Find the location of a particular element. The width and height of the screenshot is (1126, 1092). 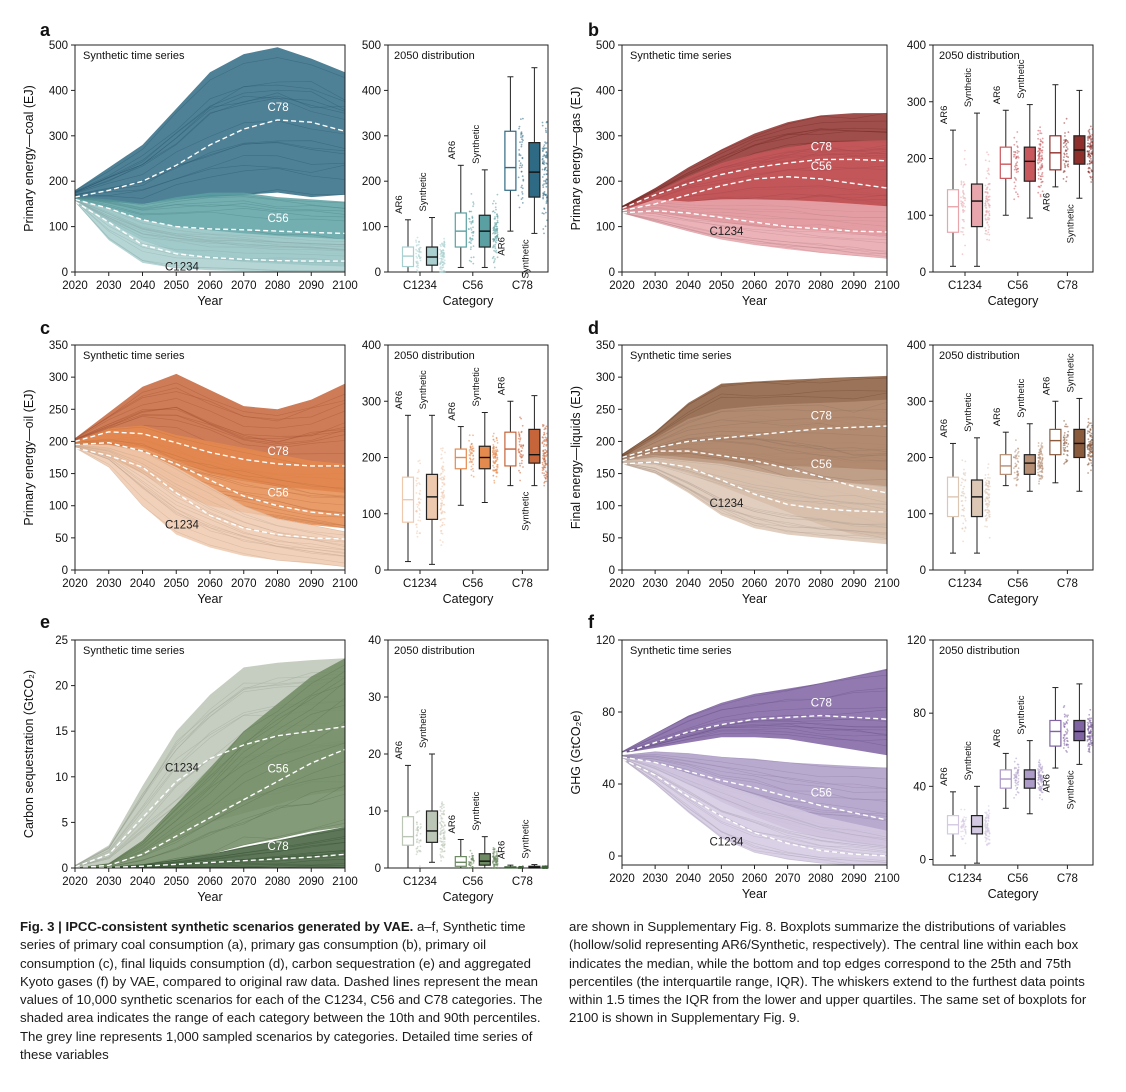

dist-y-tick-label: 30 is located at coordinates (374, 698).